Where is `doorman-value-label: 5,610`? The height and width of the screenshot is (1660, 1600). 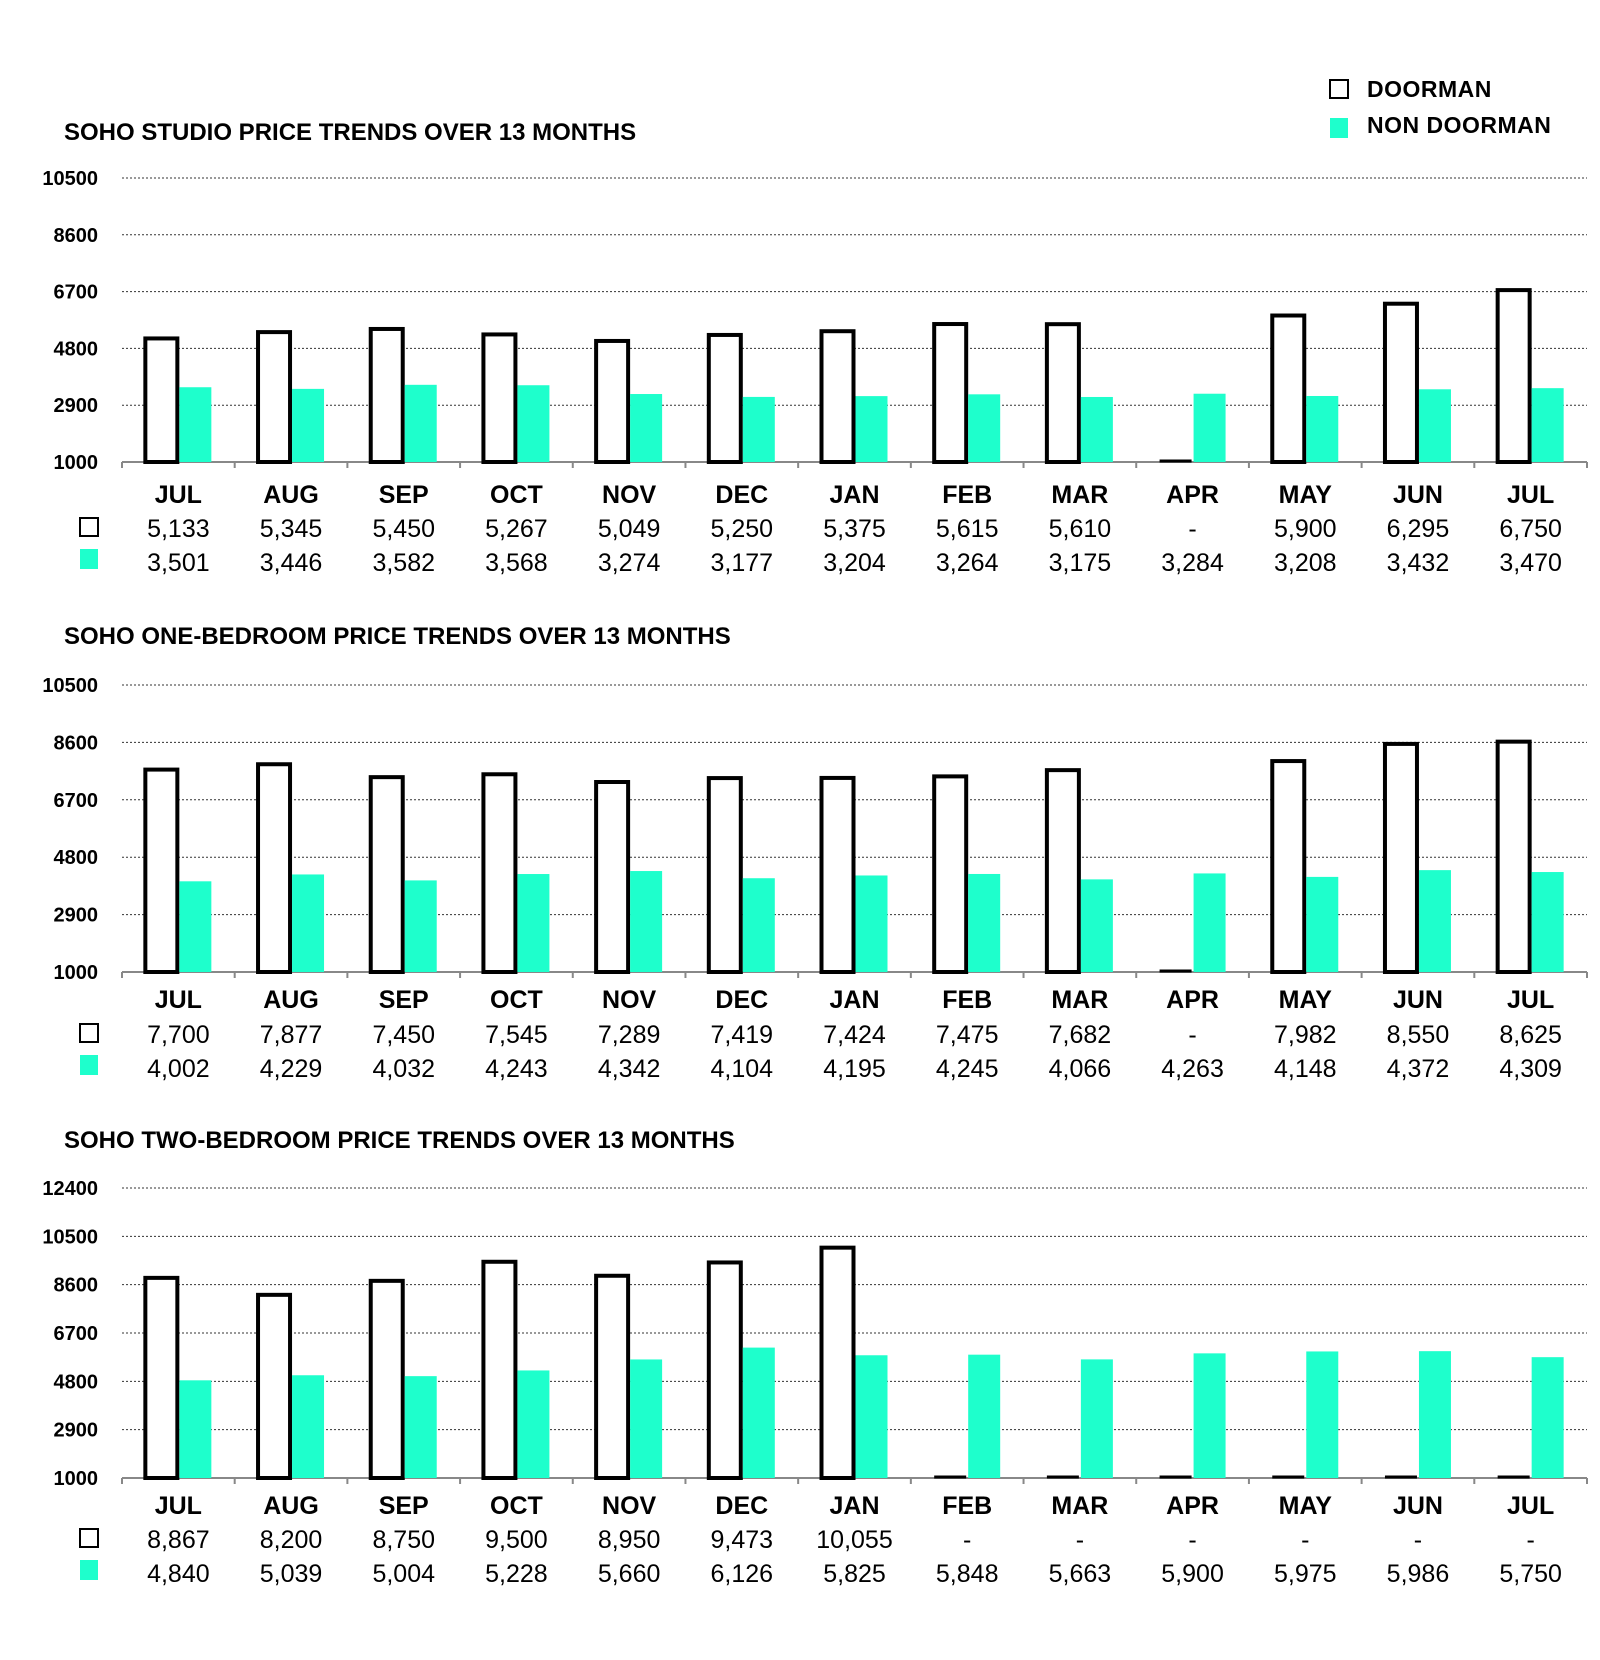 doorman-value-label: 5,610 is located at coordinates (1080, 529).